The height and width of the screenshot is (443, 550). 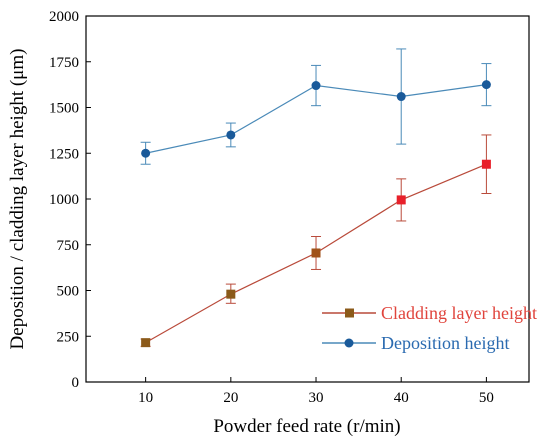 What do you see at coordinates (429, 328) in the screenshot?
I see `legend: Cladding layer height Deposition height` at bounding box center [429, 328].